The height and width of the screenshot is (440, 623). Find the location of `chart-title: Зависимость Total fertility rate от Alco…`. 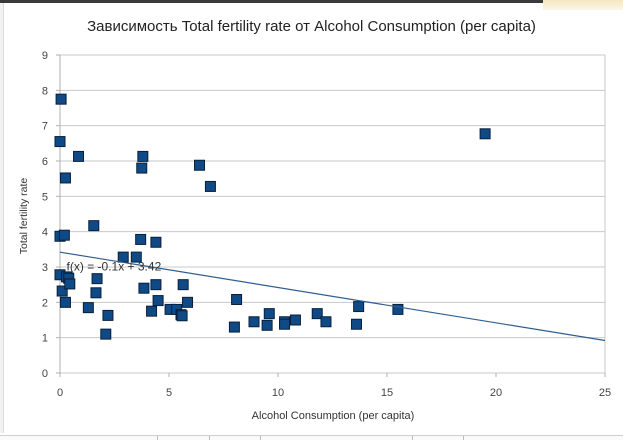

chart-title: Зависимость Total fertility rate от Alco… is located at coordinates (311, 26).